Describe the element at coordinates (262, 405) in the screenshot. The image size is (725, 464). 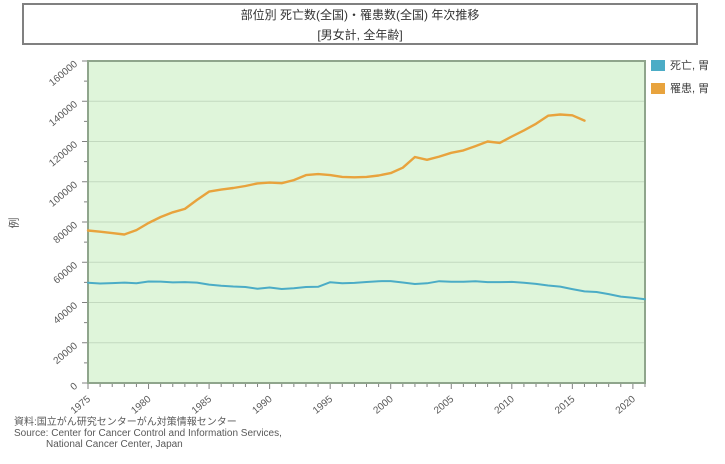
I see `x-tick-label: 1990` at that location.